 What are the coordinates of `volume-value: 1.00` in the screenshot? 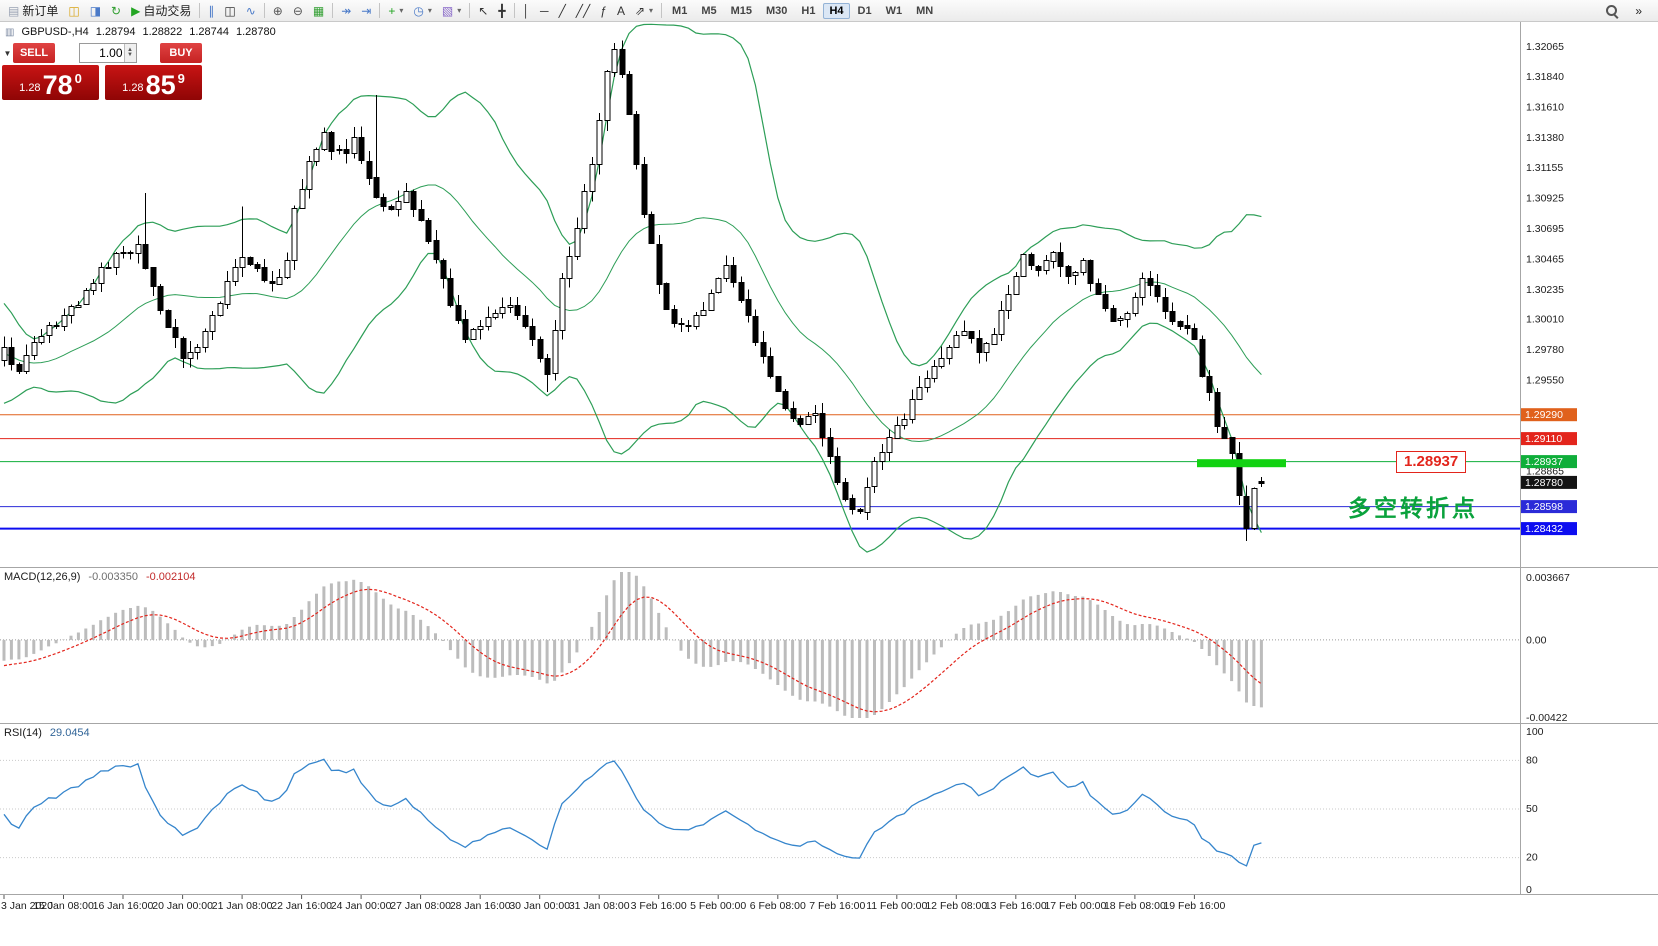 It's located at (111, 53).